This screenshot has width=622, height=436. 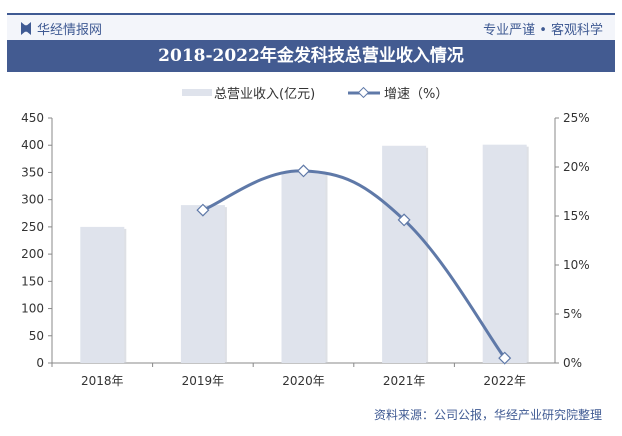 I want to click on left-tick-label: 350, so click(x=32, y=172).